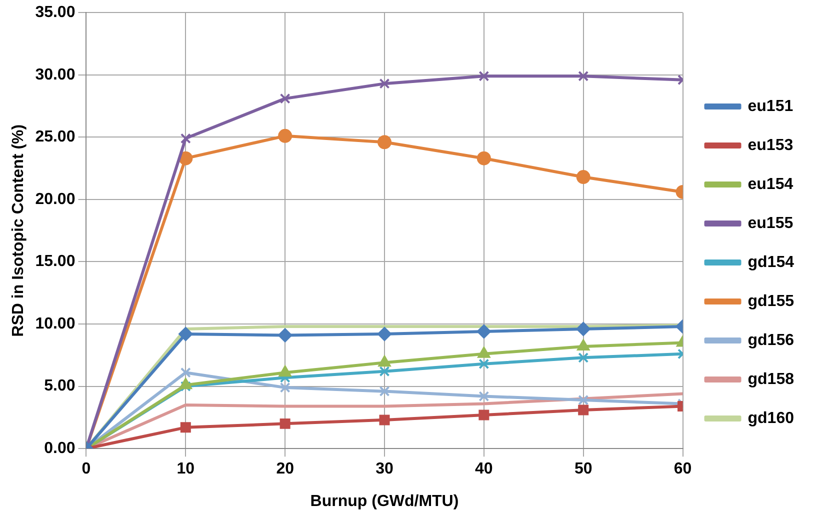  What do you see at coordinates (771, 418) in the screenshot?
I see `legend-label: gd160` at bounding box center [771, 418].